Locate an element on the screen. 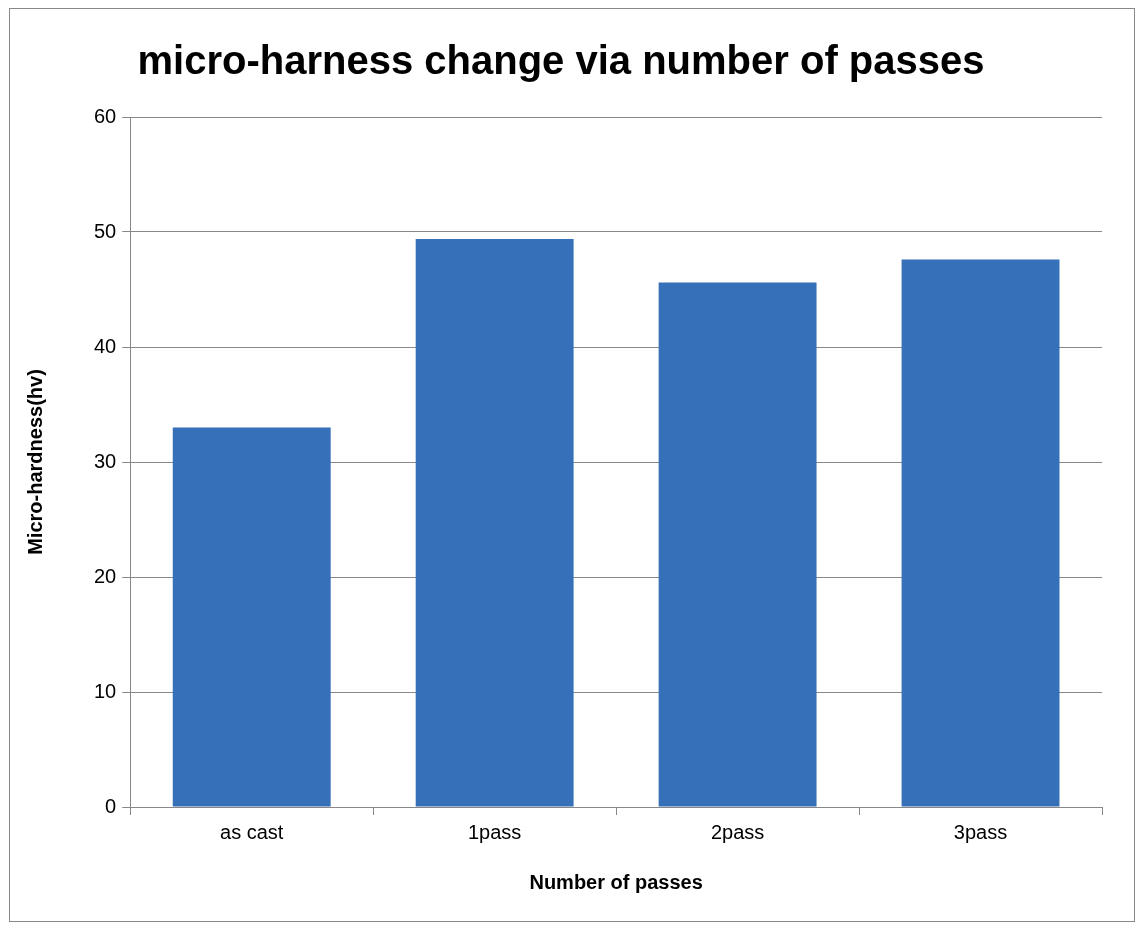  y-axis-title: Micro-hardness(hv) is located at coordinates (34, 462).